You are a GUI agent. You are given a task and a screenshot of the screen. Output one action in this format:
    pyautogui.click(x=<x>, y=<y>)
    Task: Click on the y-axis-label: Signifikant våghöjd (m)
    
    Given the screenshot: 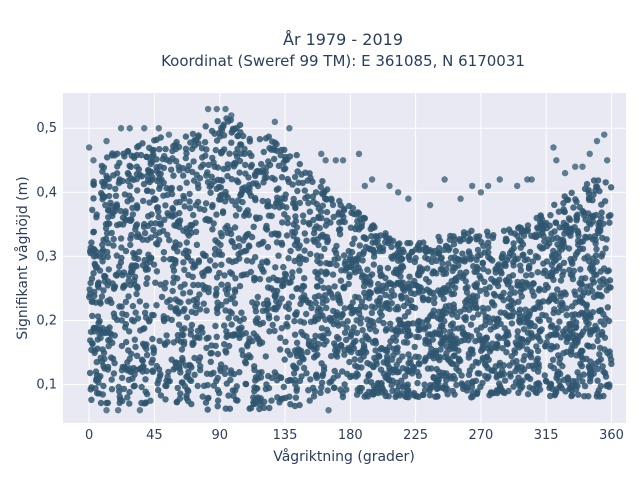 What is the action you would take?
    pyautogui.click(x=22, y=257)
    